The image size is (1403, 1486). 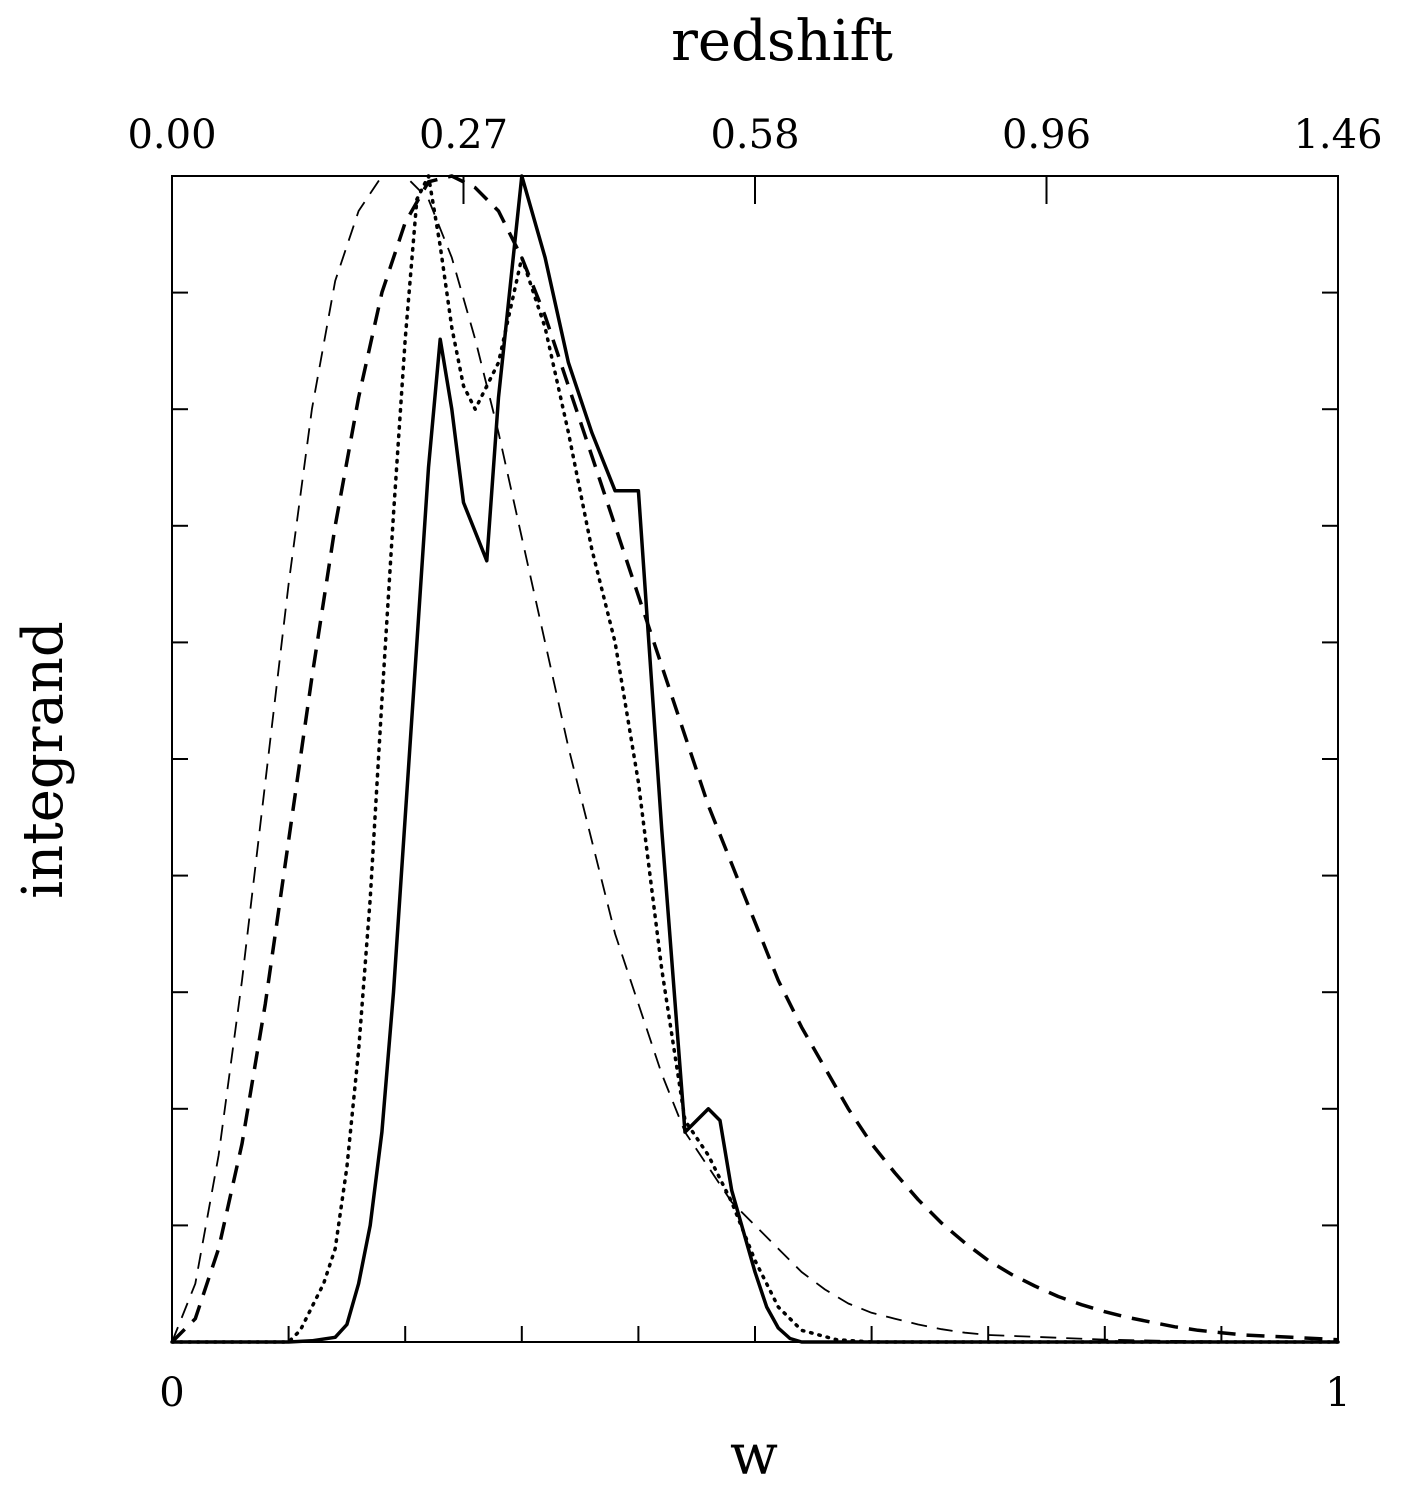 I want to click on top-tick-labels: 0.00 0.27 0.58 0.96 1.46, so click(x=754, y=135).